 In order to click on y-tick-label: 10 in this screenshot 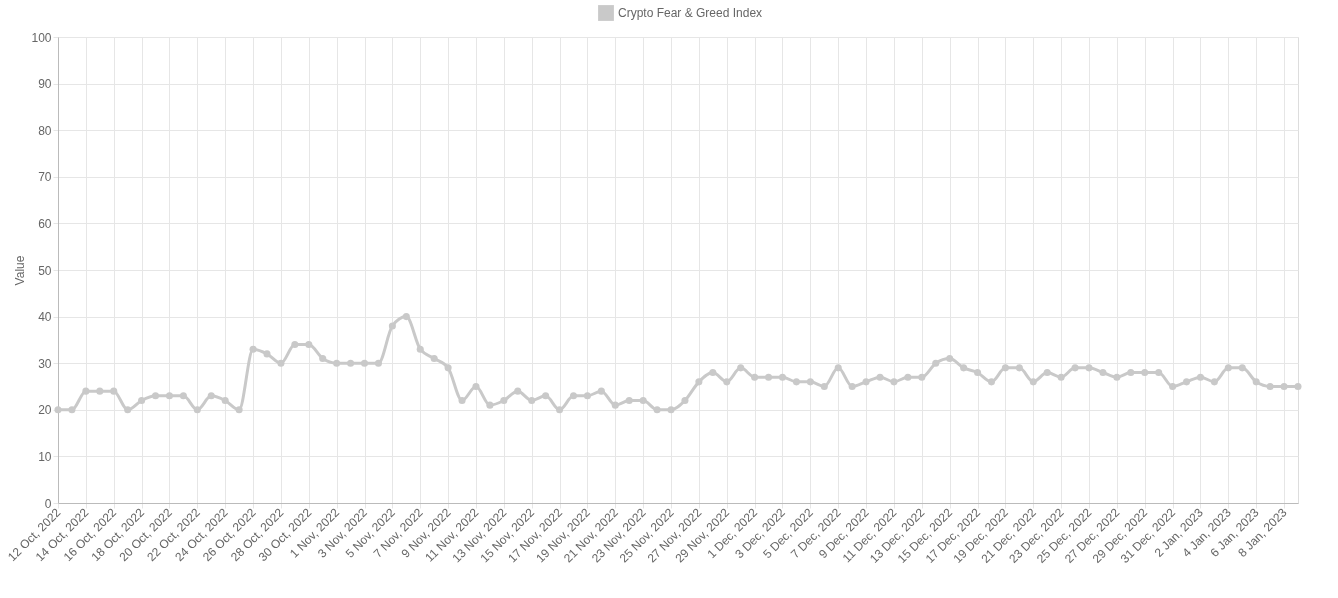, I will do `click(45, 456)`.